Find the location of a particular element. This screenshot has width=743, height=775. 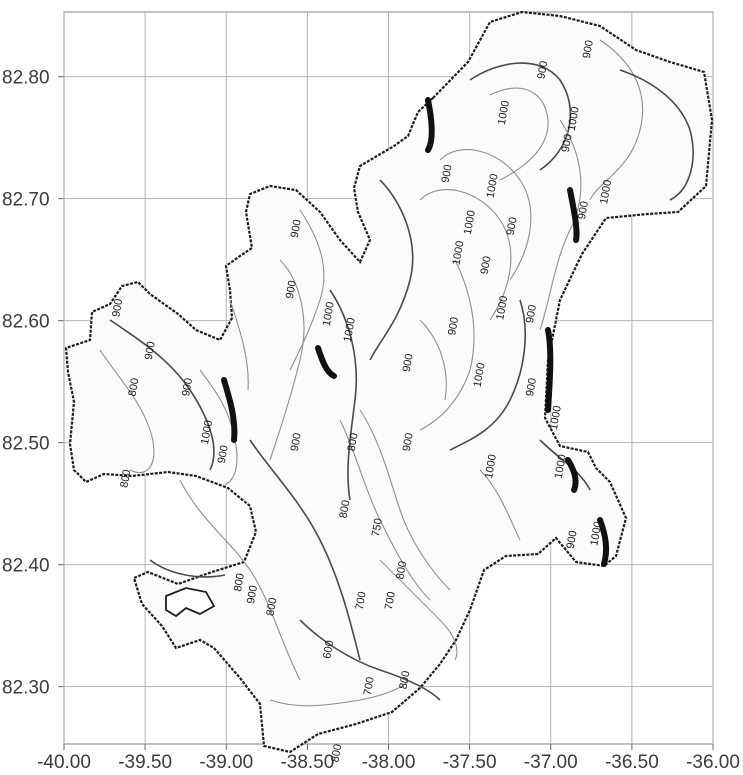

x-tick-label: -38.50 is located at coordinates (307, 762).